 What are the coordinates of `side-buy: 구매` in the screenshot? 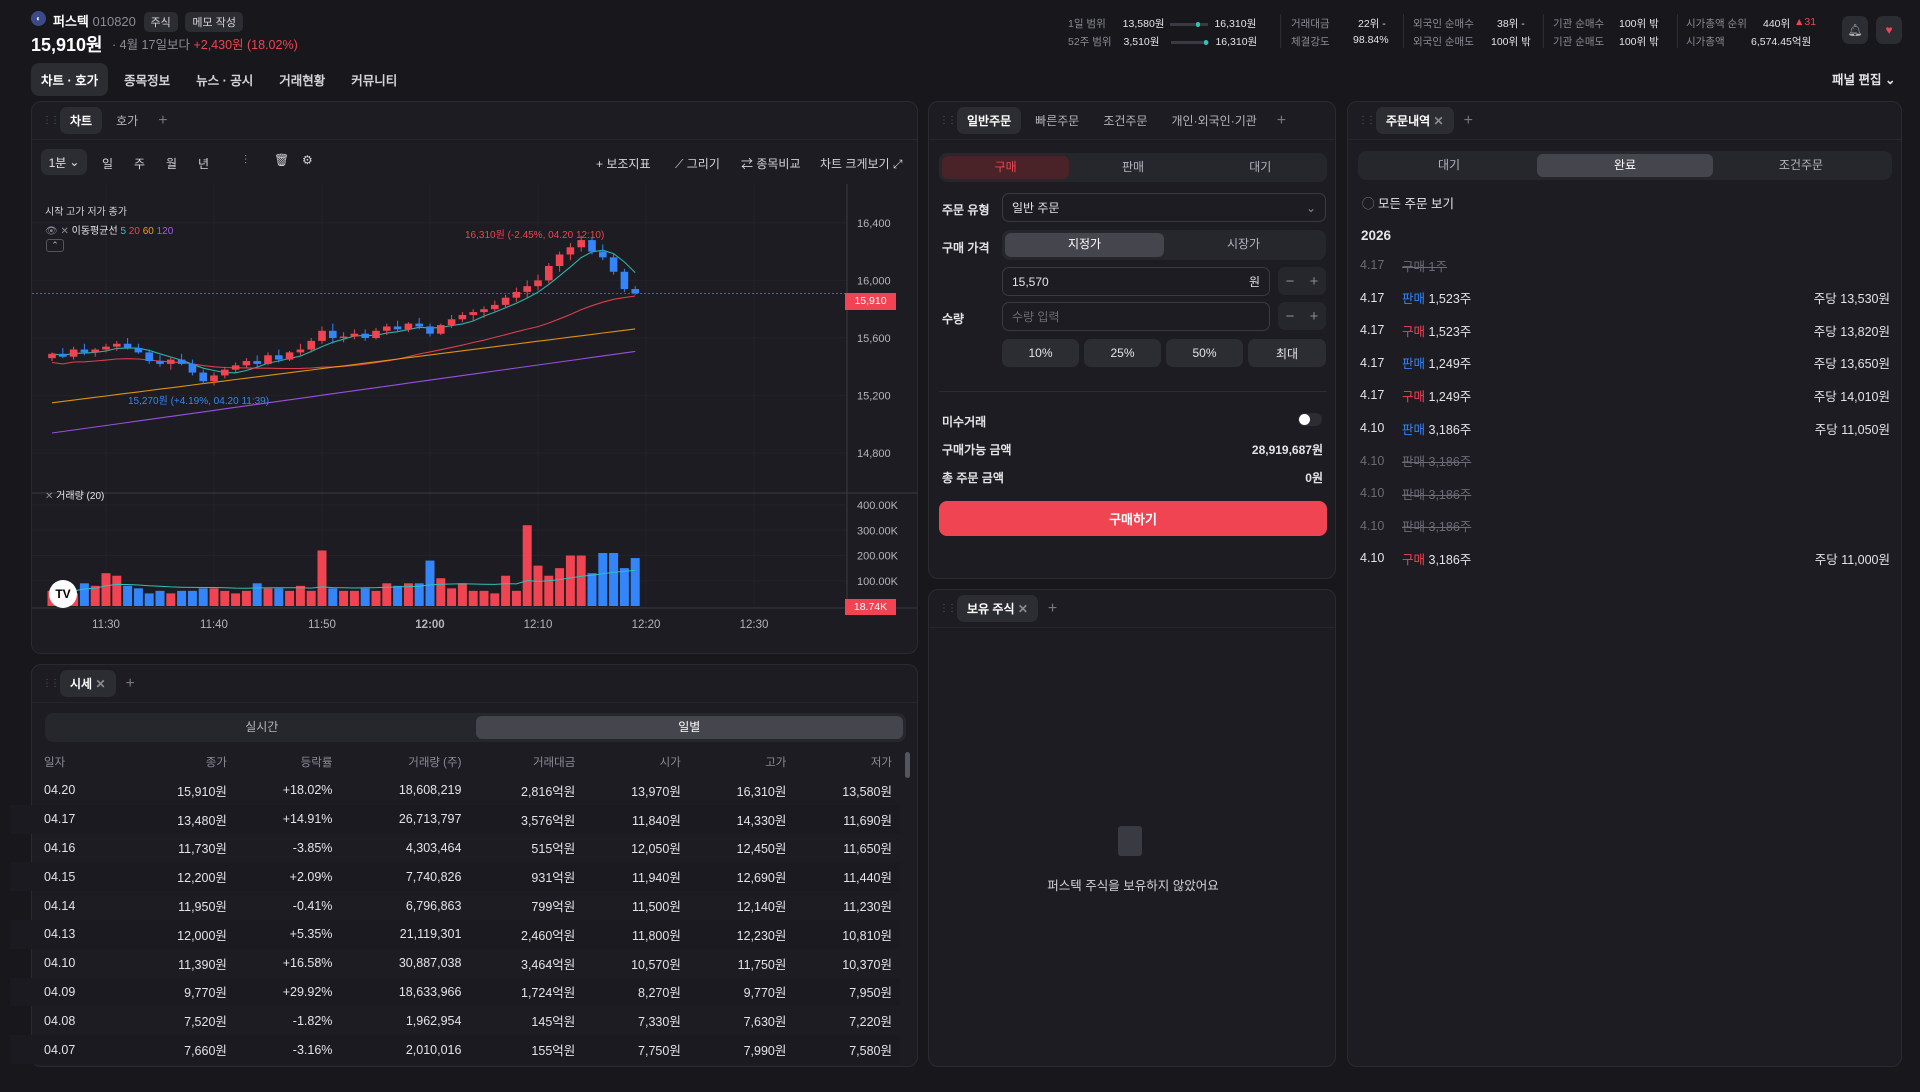 It's located at (1006, 167).